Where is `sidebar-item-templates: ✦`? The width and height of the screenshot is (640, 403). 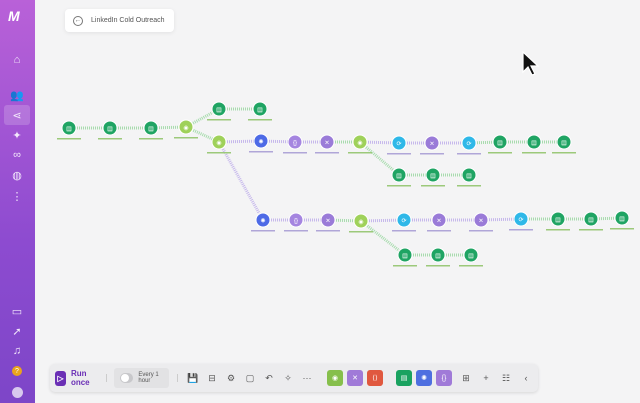
sidebar-item-templates: ✦ is located at coordinates (17, 135).